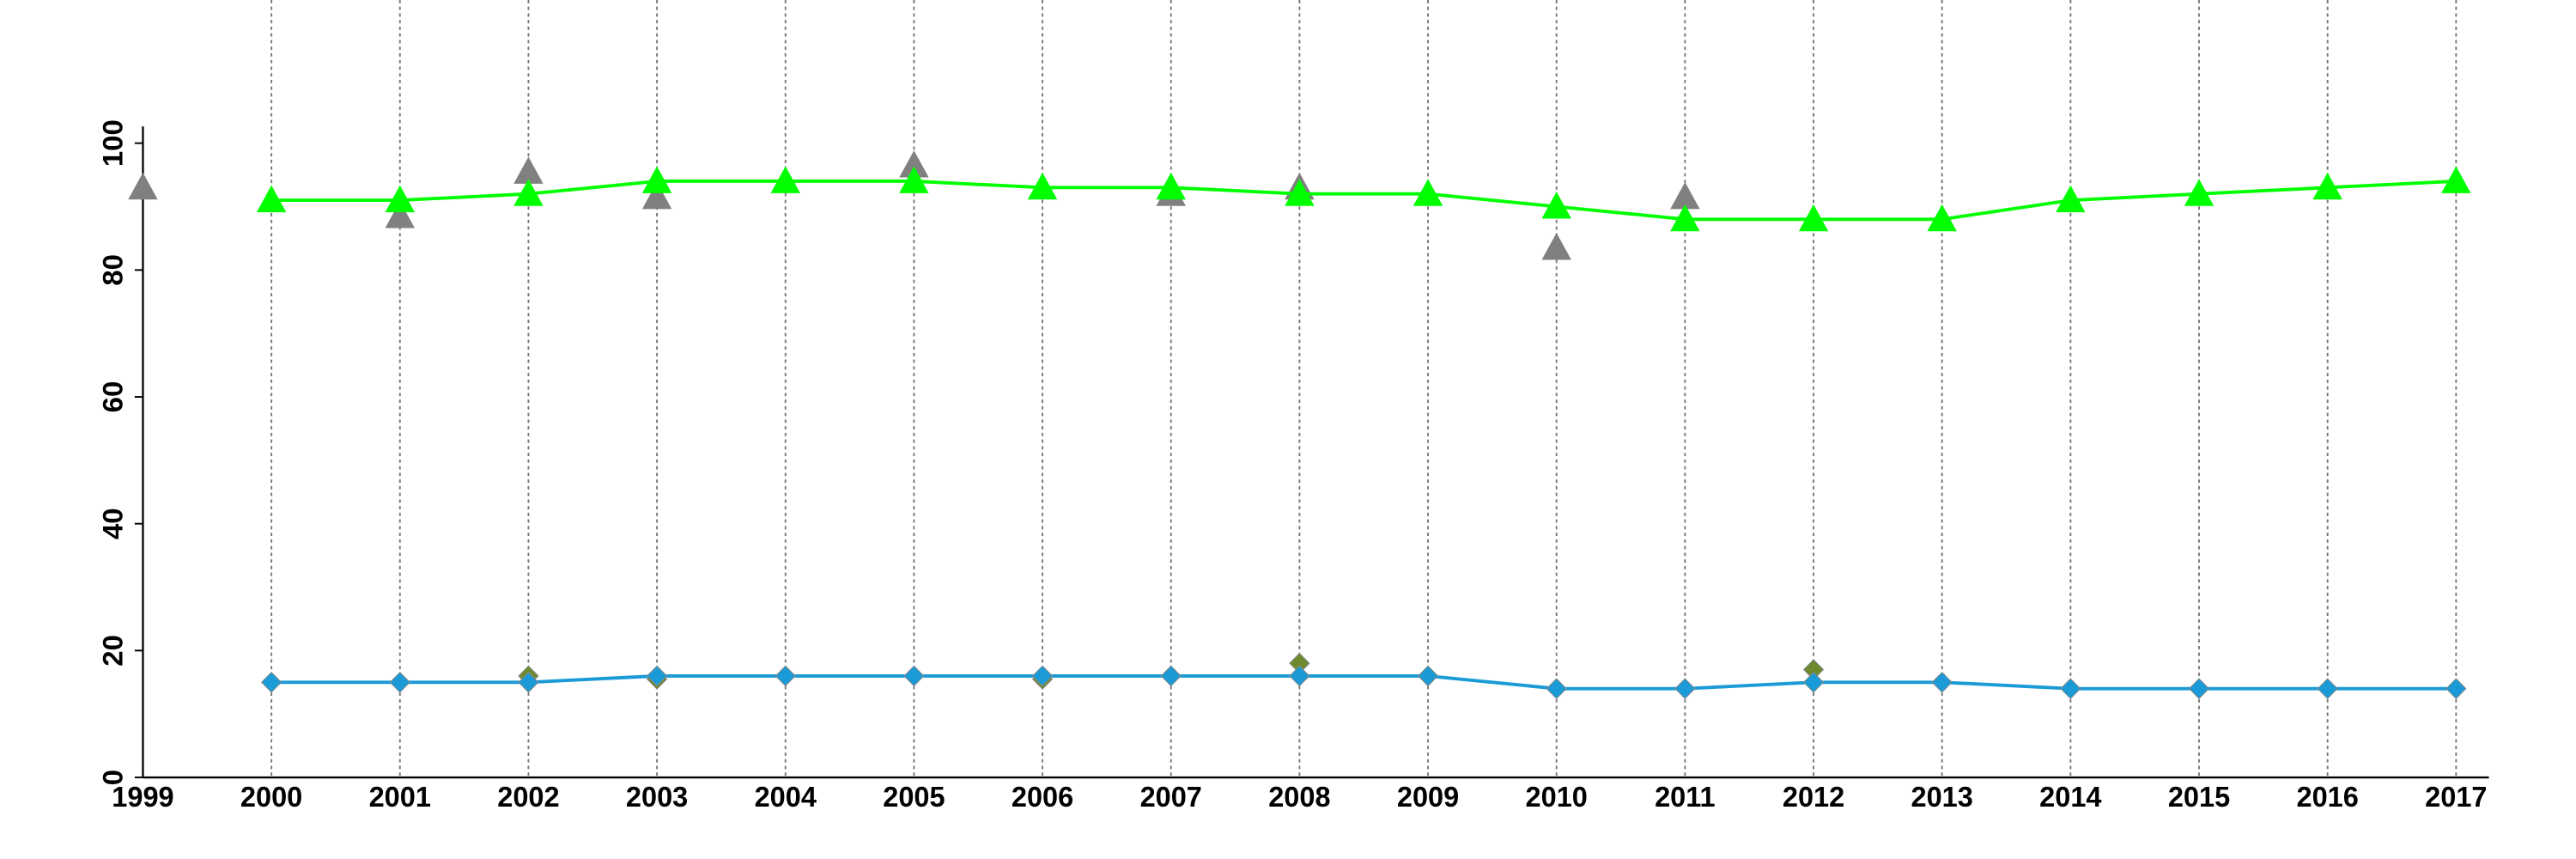  Describe the element at coordinates (113, 143) in the screenshot. I see `y-tick-label: 100` at that location.